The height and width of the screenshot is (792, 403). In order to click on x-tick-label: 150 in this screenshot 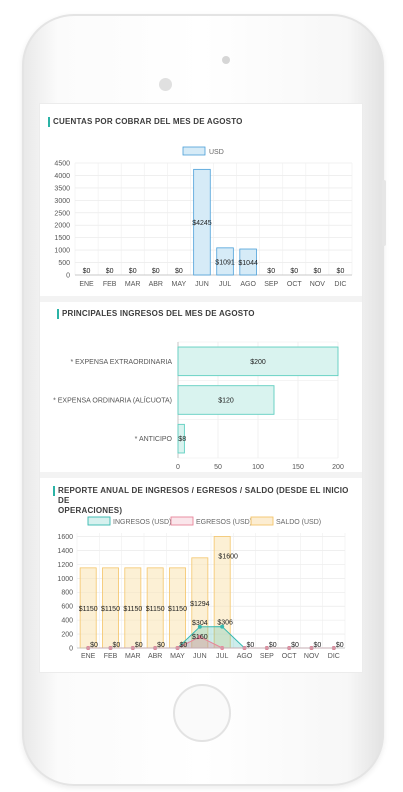, I will do `click(298, 467)`.